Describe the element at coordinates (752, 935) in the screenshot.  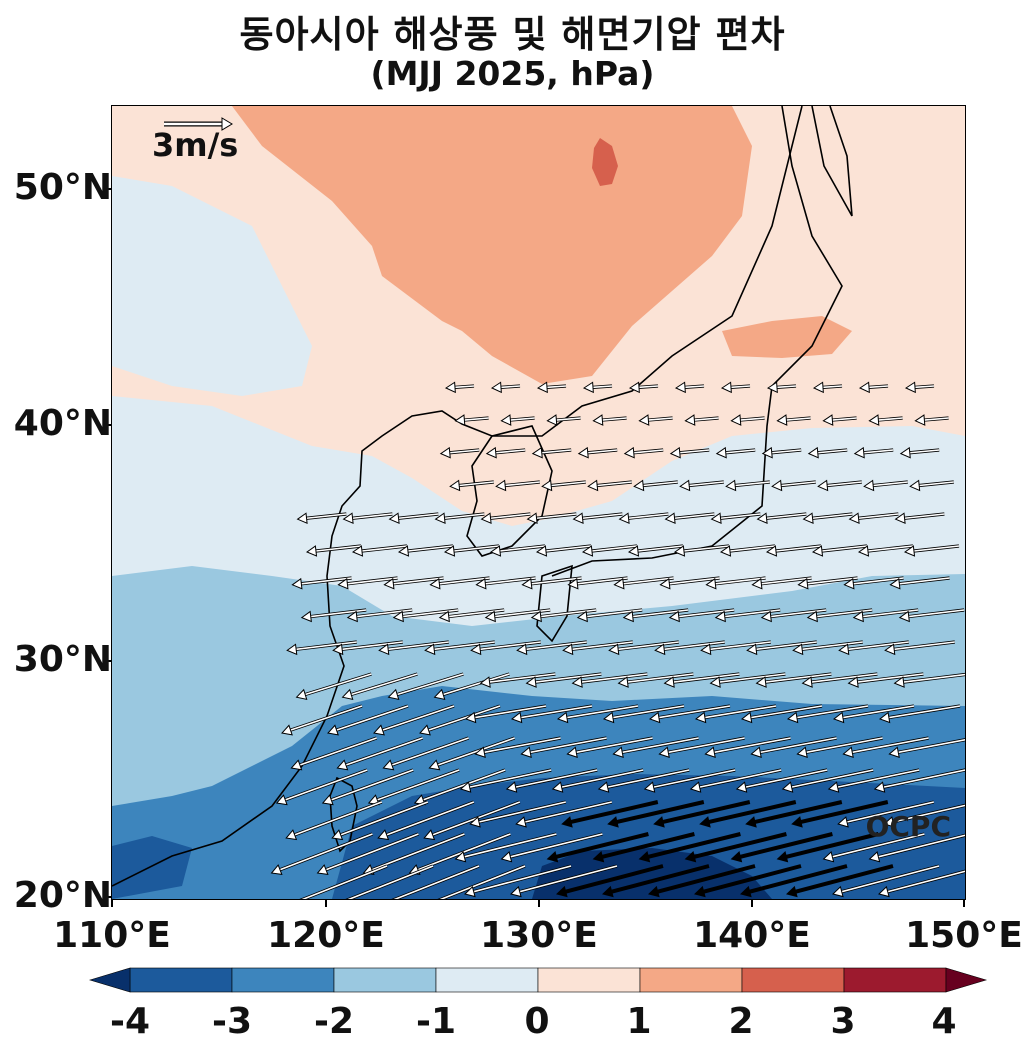
I see `xtick-label-140: 140°E` at that location.